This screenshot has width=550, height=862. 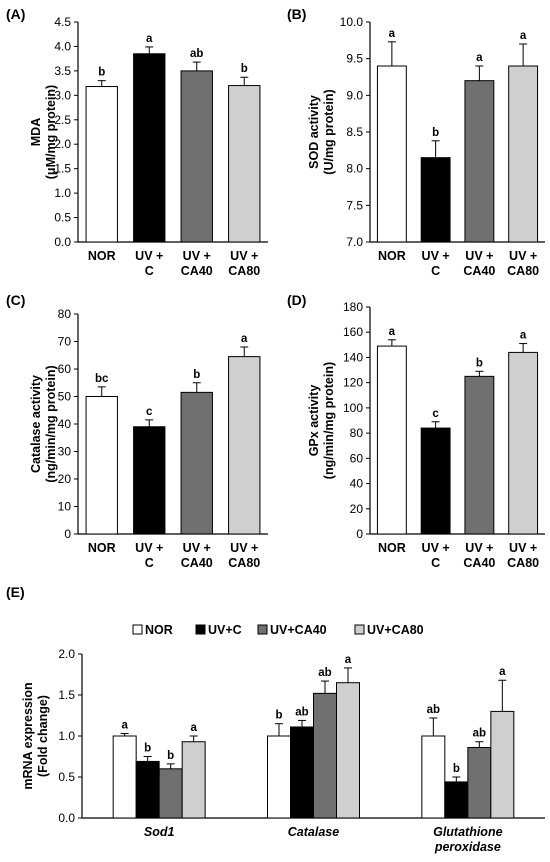 I want to click on y-tick-label: 3.0, so click(x=62, y=95).